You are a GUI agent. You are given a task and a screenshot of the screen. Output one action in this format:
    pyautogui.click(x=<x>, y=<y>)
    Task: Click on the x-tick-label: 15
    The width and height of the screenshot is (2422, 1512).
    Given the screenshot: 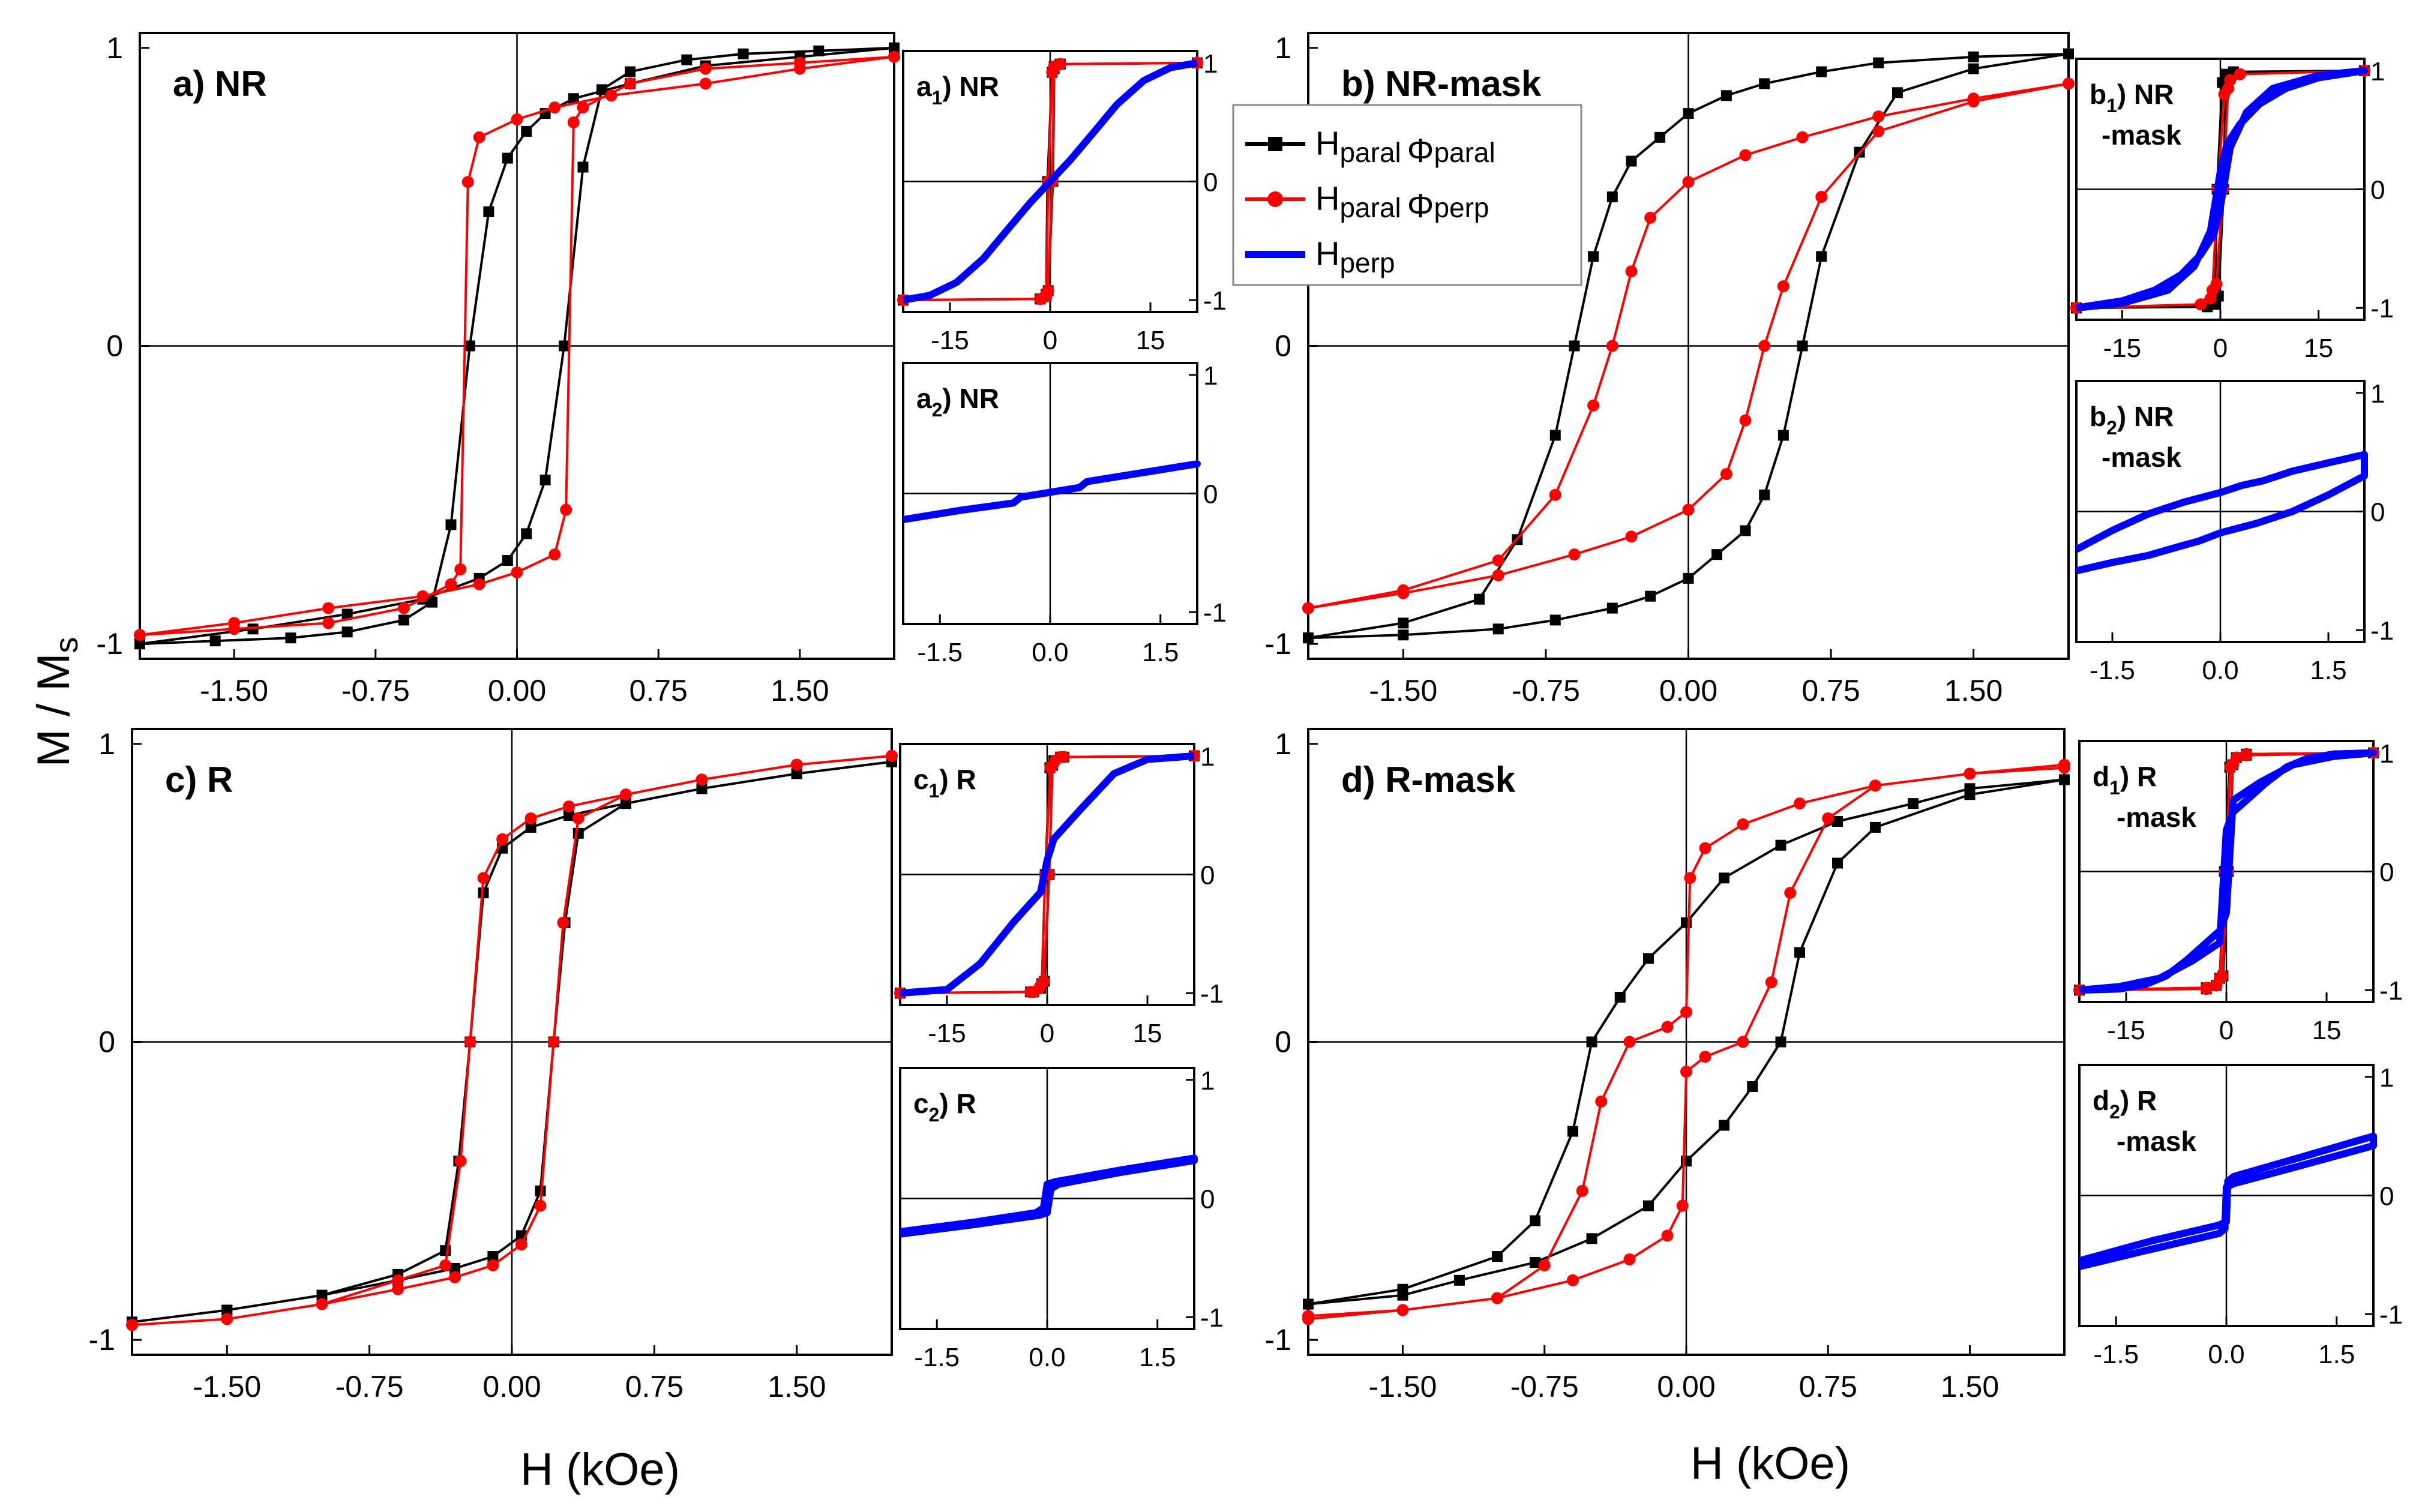 What is the action you would take?
    pyautogui.click(x=2319, y=348)
    